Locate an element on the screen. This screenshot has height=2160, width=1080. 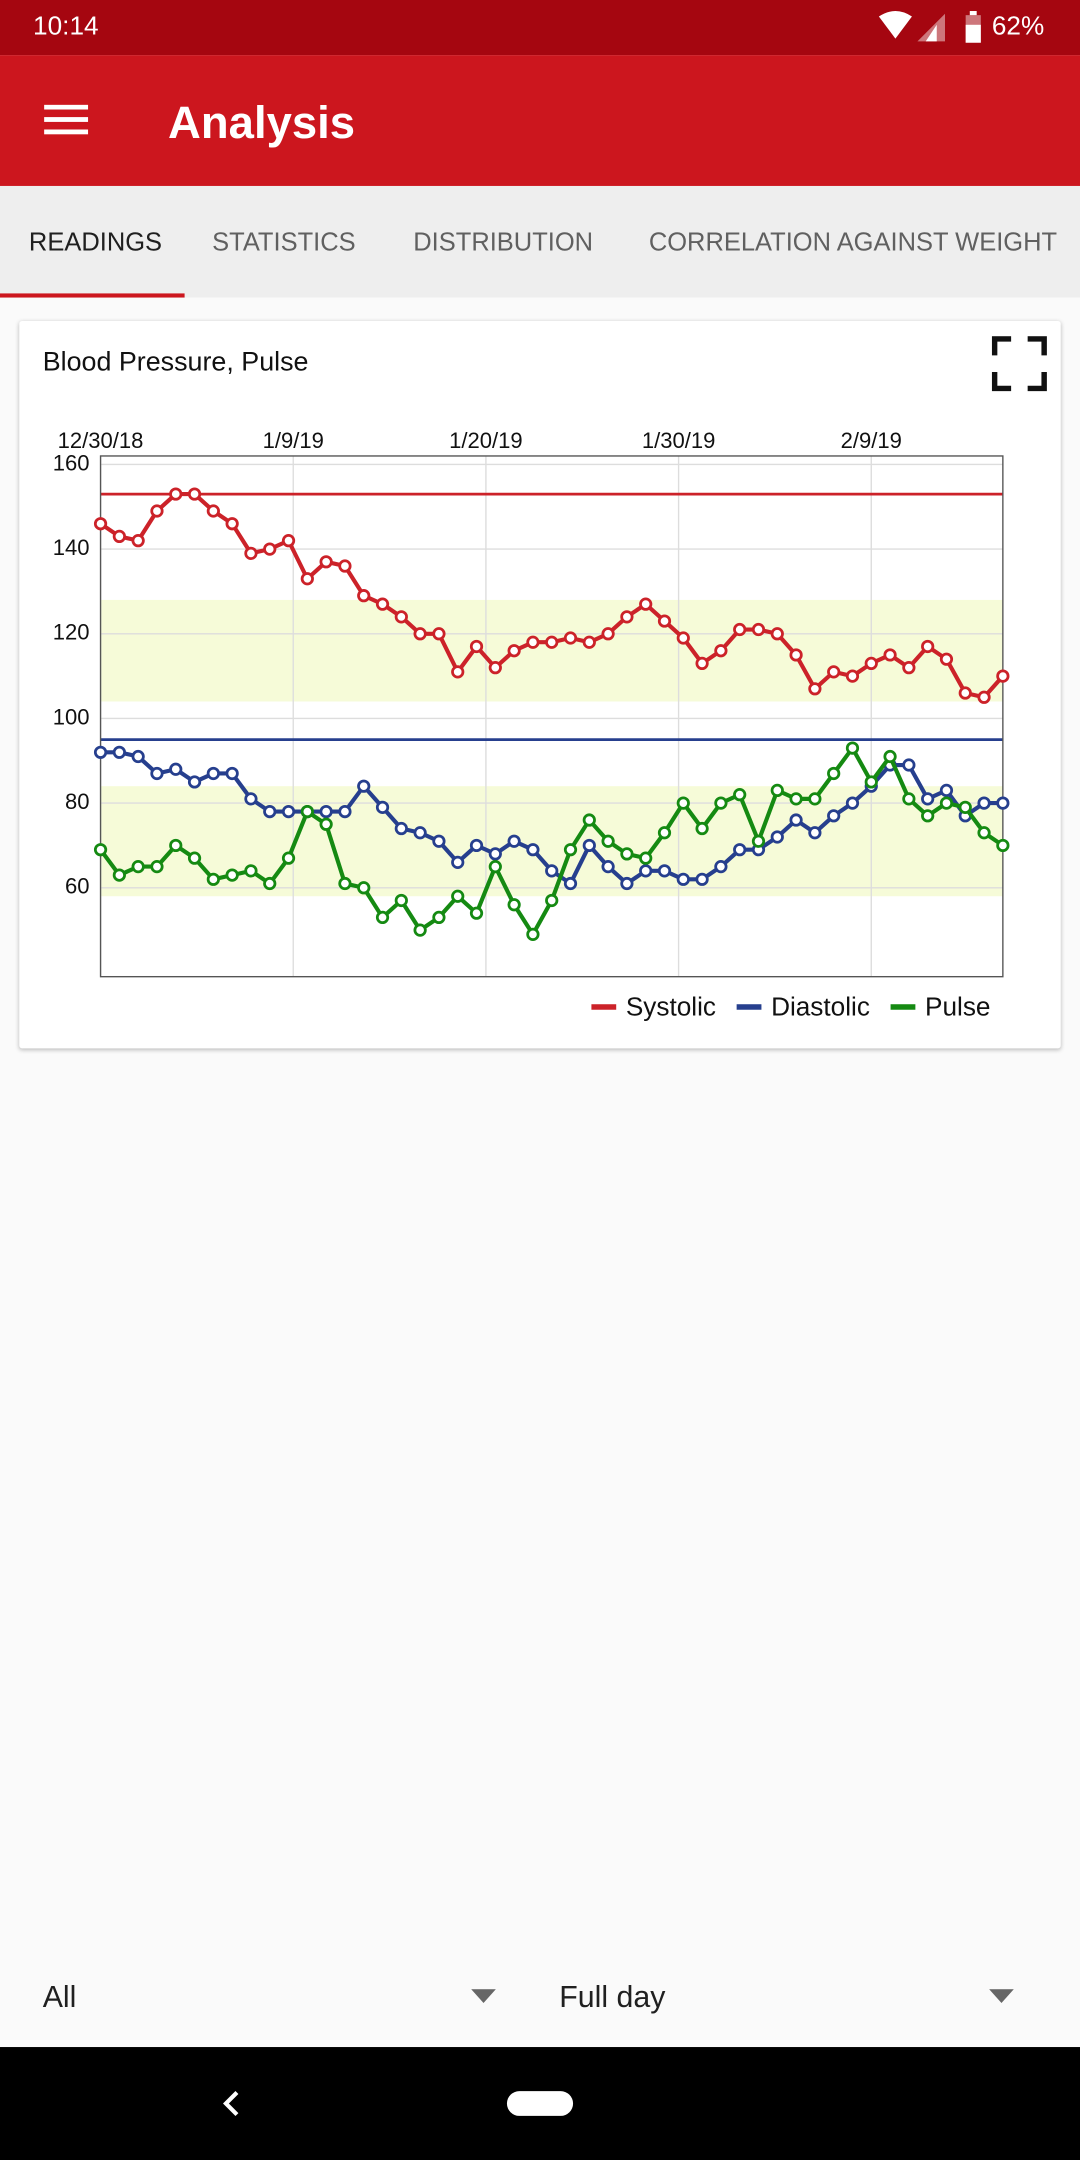
back-button is located at coordinates (231, 2104).